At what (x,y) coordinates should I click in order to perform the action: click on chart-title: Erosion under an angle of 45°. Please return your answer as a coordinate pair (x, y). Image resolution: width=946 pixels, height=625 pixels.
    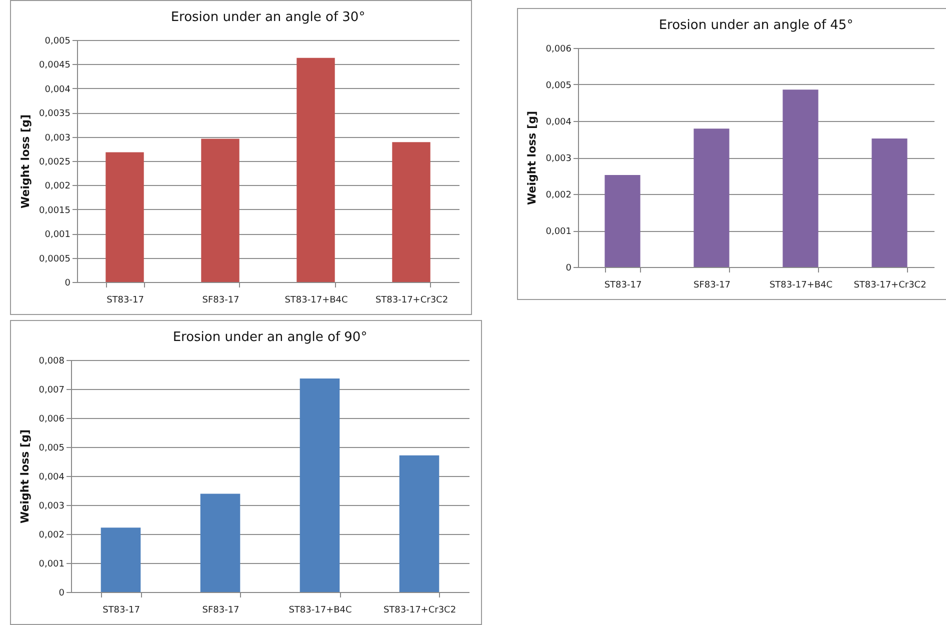
    Looking at the image, I should click on (756, 25).